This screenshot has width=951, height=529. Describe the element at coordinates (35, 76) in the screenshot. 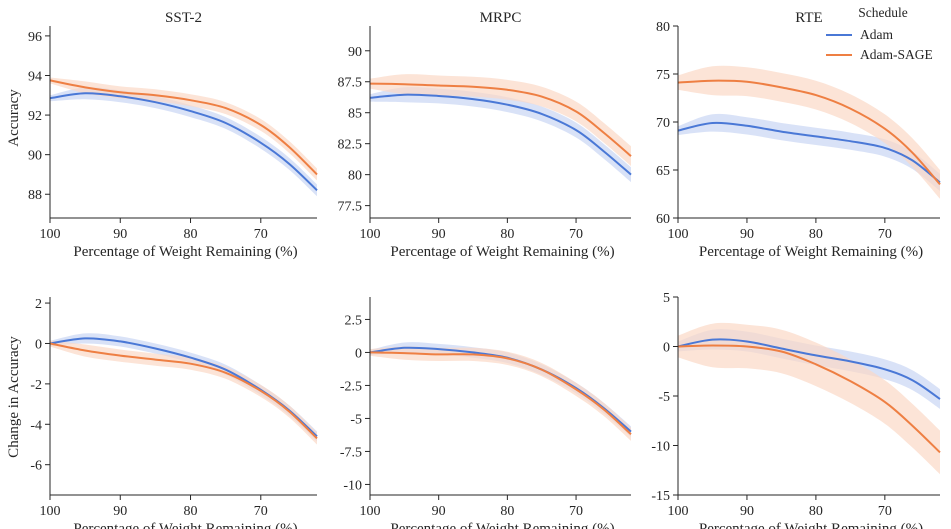

I see `y-tick-label: 94` at that location.